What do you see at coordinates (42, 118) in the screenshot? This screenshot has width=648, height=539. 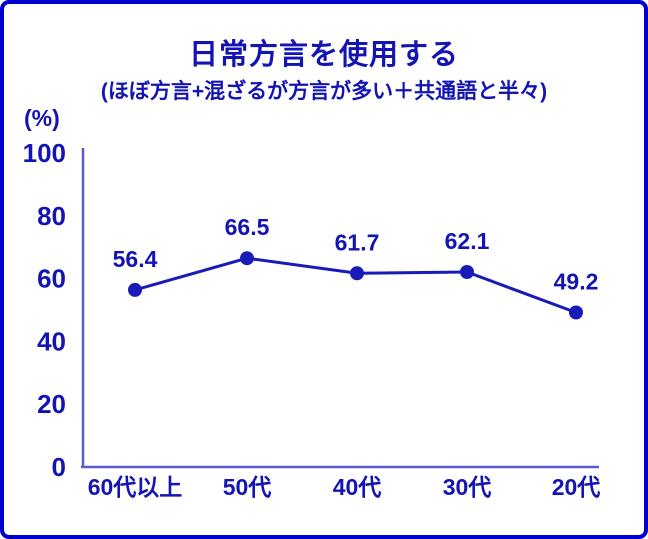 I see `y-axis-unit-label: (%)` at bounding box center [42, 118].